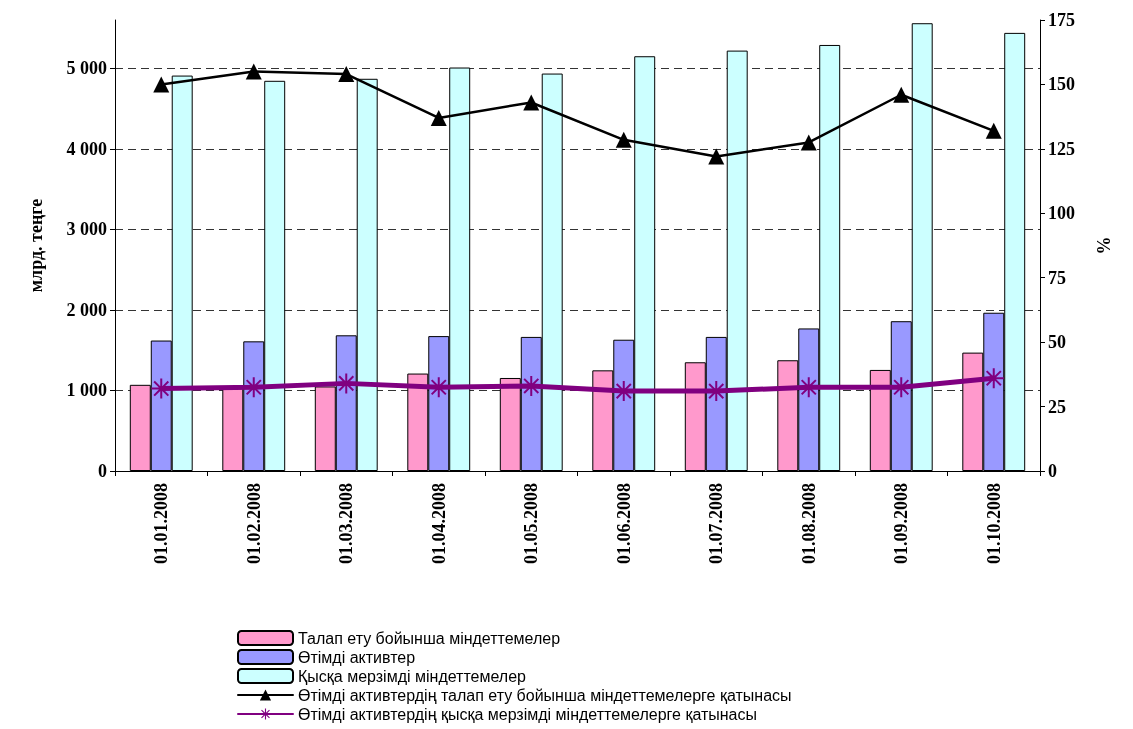  Describe the element at coordinates (1057, 342) in the screenshot. I see `y2-tick-label: 50` at that location.